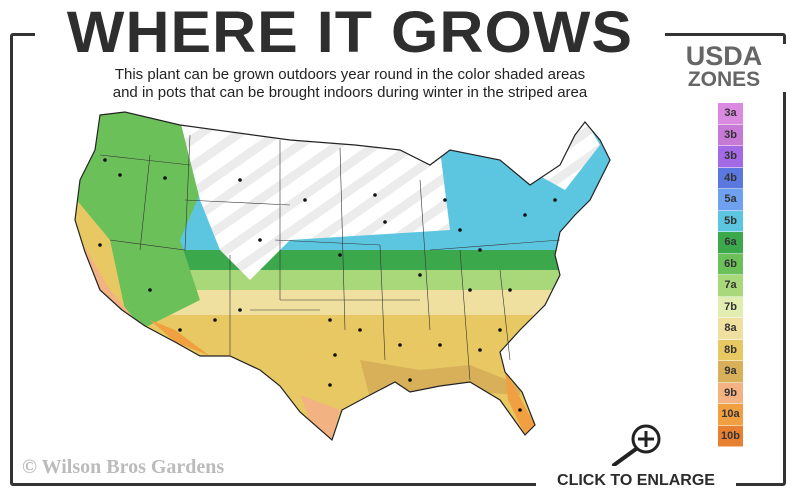 This screenshot has width=800, height=500. Describe the element at coordinates (350, 33) in the screenshot. I see `page-title: WHERE IT GROWS` at that location.